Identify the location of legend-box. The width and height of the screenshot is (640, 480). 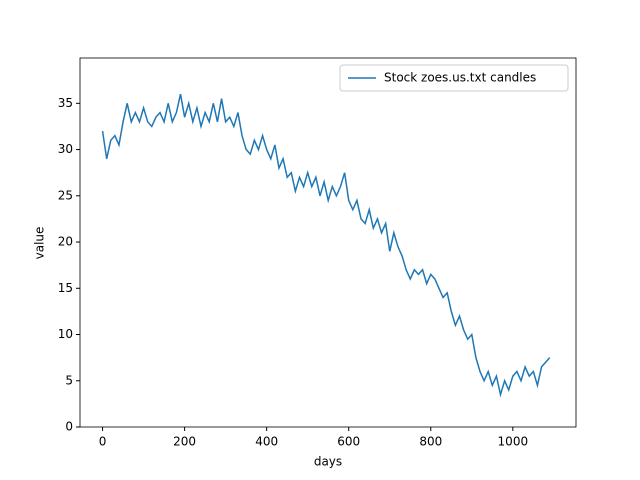
(454, 78).